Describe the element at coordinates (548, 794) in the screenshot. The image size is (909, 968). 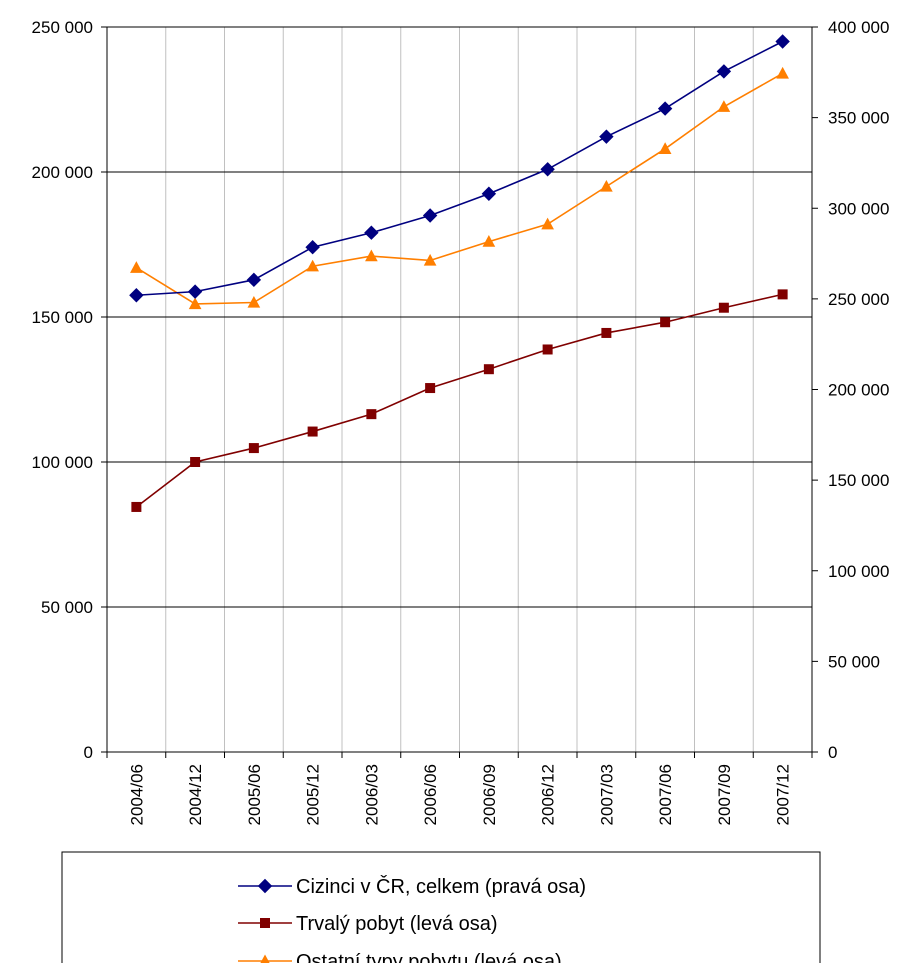
I see `x-tick-label: 2006/12` at that location.